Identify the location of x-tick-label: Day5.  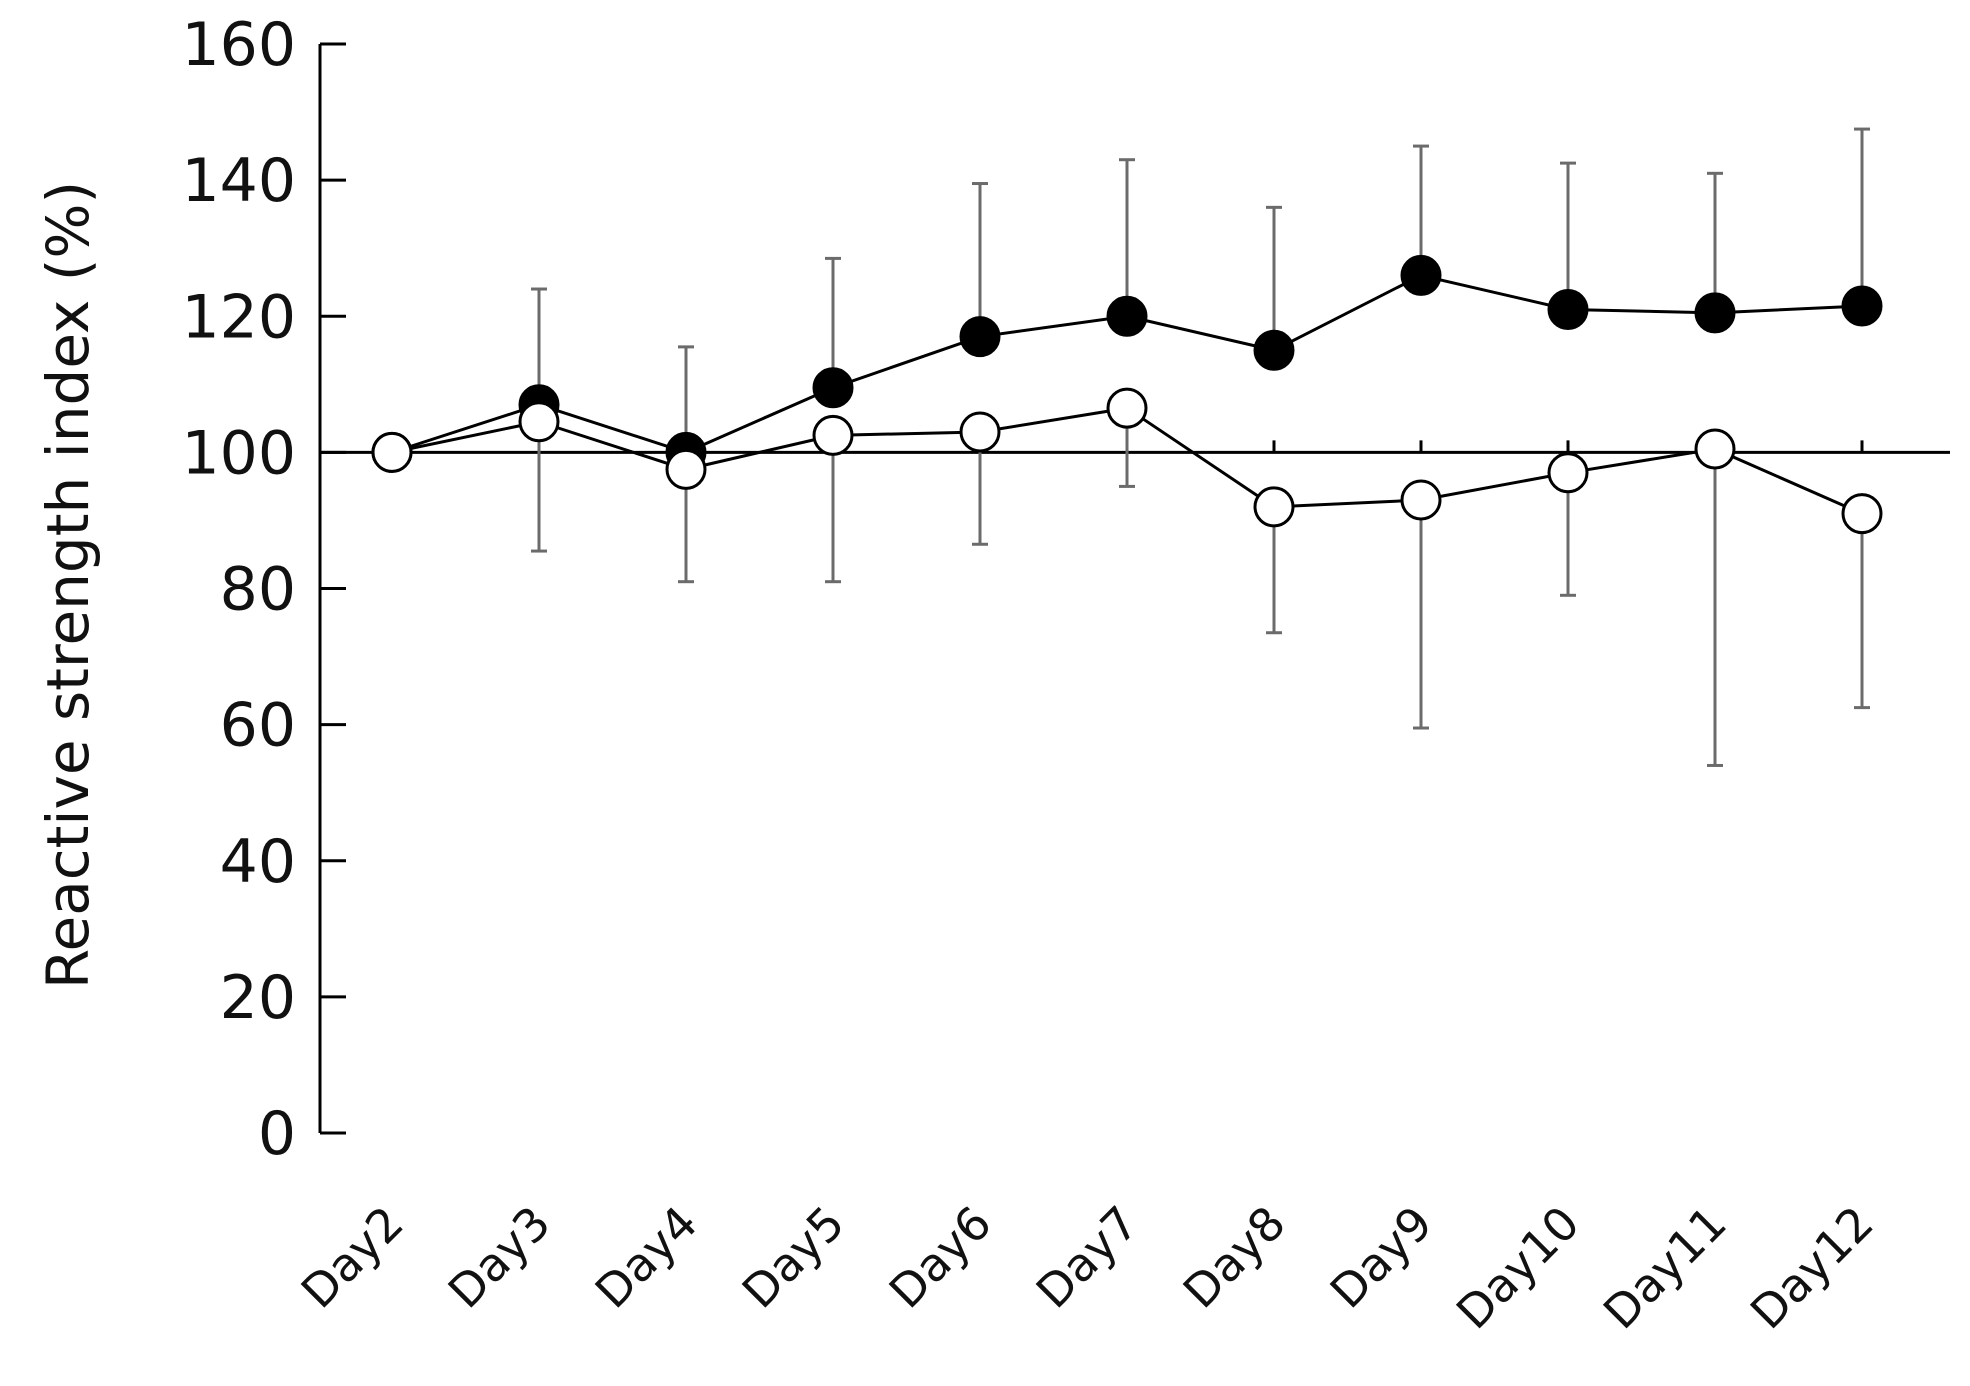
(793, 1257).